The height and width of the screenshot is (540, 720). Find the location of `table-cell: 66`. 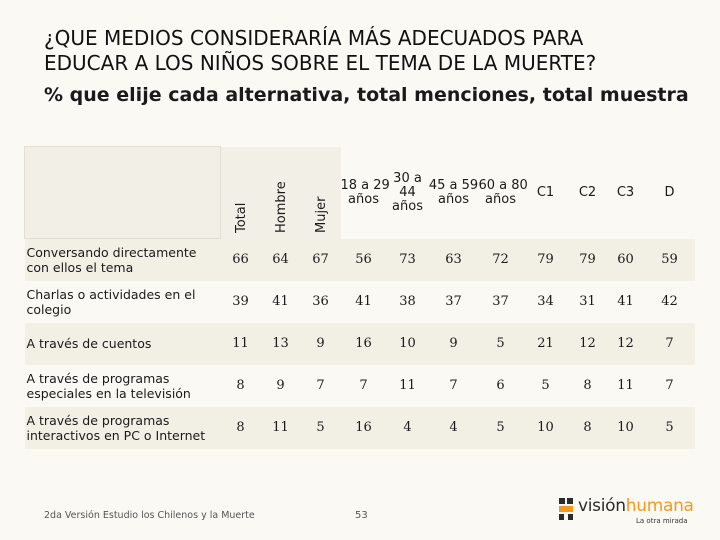

table-cell: 66 is located at coordinates (240, 259).